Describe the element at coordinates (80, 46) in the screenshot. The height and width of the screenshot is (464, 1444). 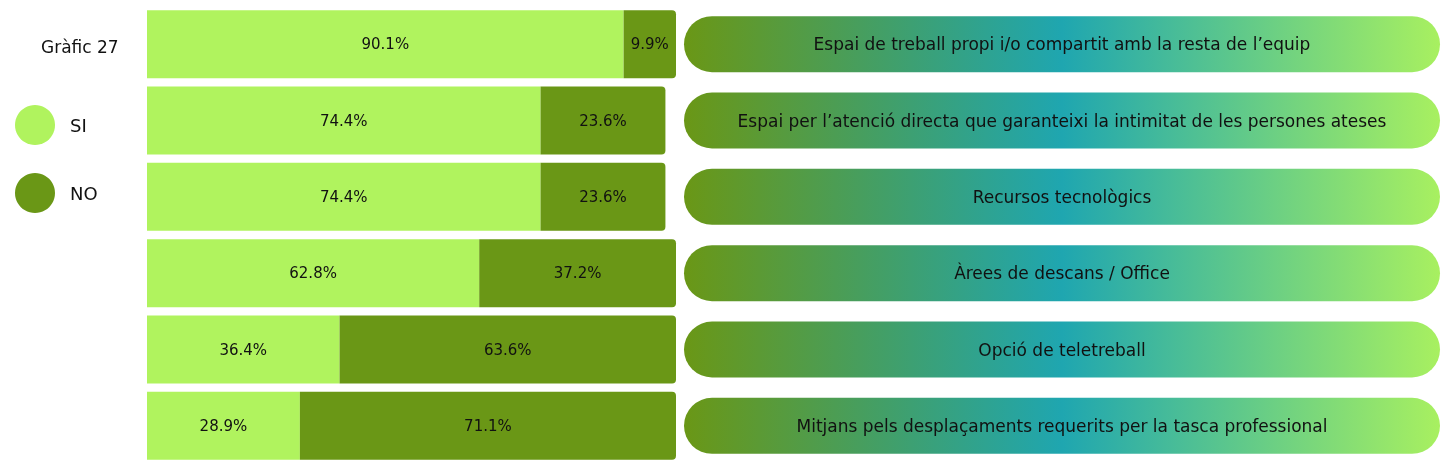
I see `text: Gràfic 27` at that location.